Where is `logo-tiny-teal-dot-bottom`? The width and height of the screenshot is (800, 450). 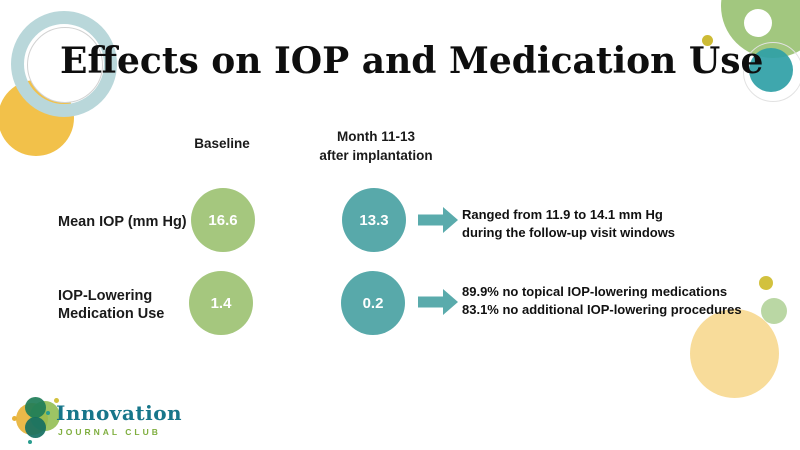 logo-tiny-teal-dot-bottom is located at coordinates (30, 442).